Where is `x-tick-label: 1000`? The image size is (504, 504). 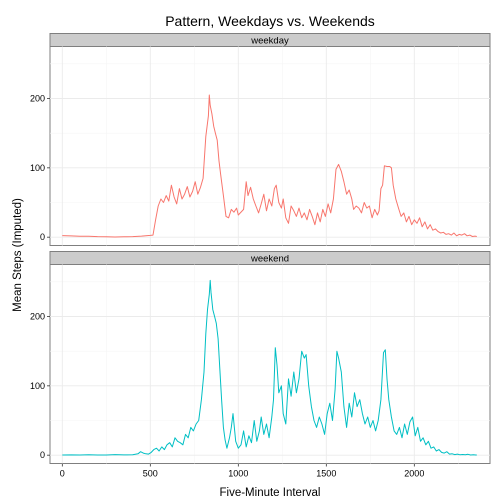
x-tick-label: 1000 is located at coordinates (238, 474).